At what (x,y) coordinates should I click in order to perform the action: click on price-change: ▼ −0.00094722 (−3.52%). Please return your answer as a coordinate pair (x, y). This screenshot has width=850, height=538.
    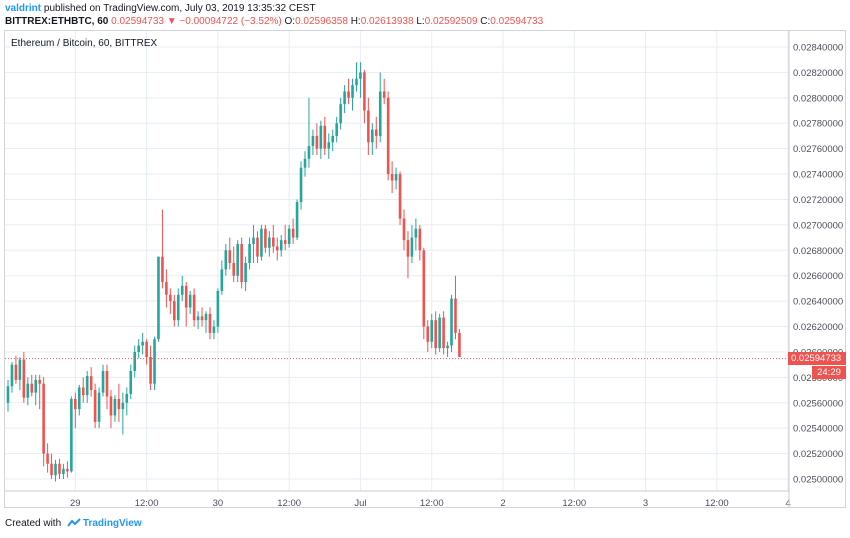
    Looking at the image, I should click on (224, 21).